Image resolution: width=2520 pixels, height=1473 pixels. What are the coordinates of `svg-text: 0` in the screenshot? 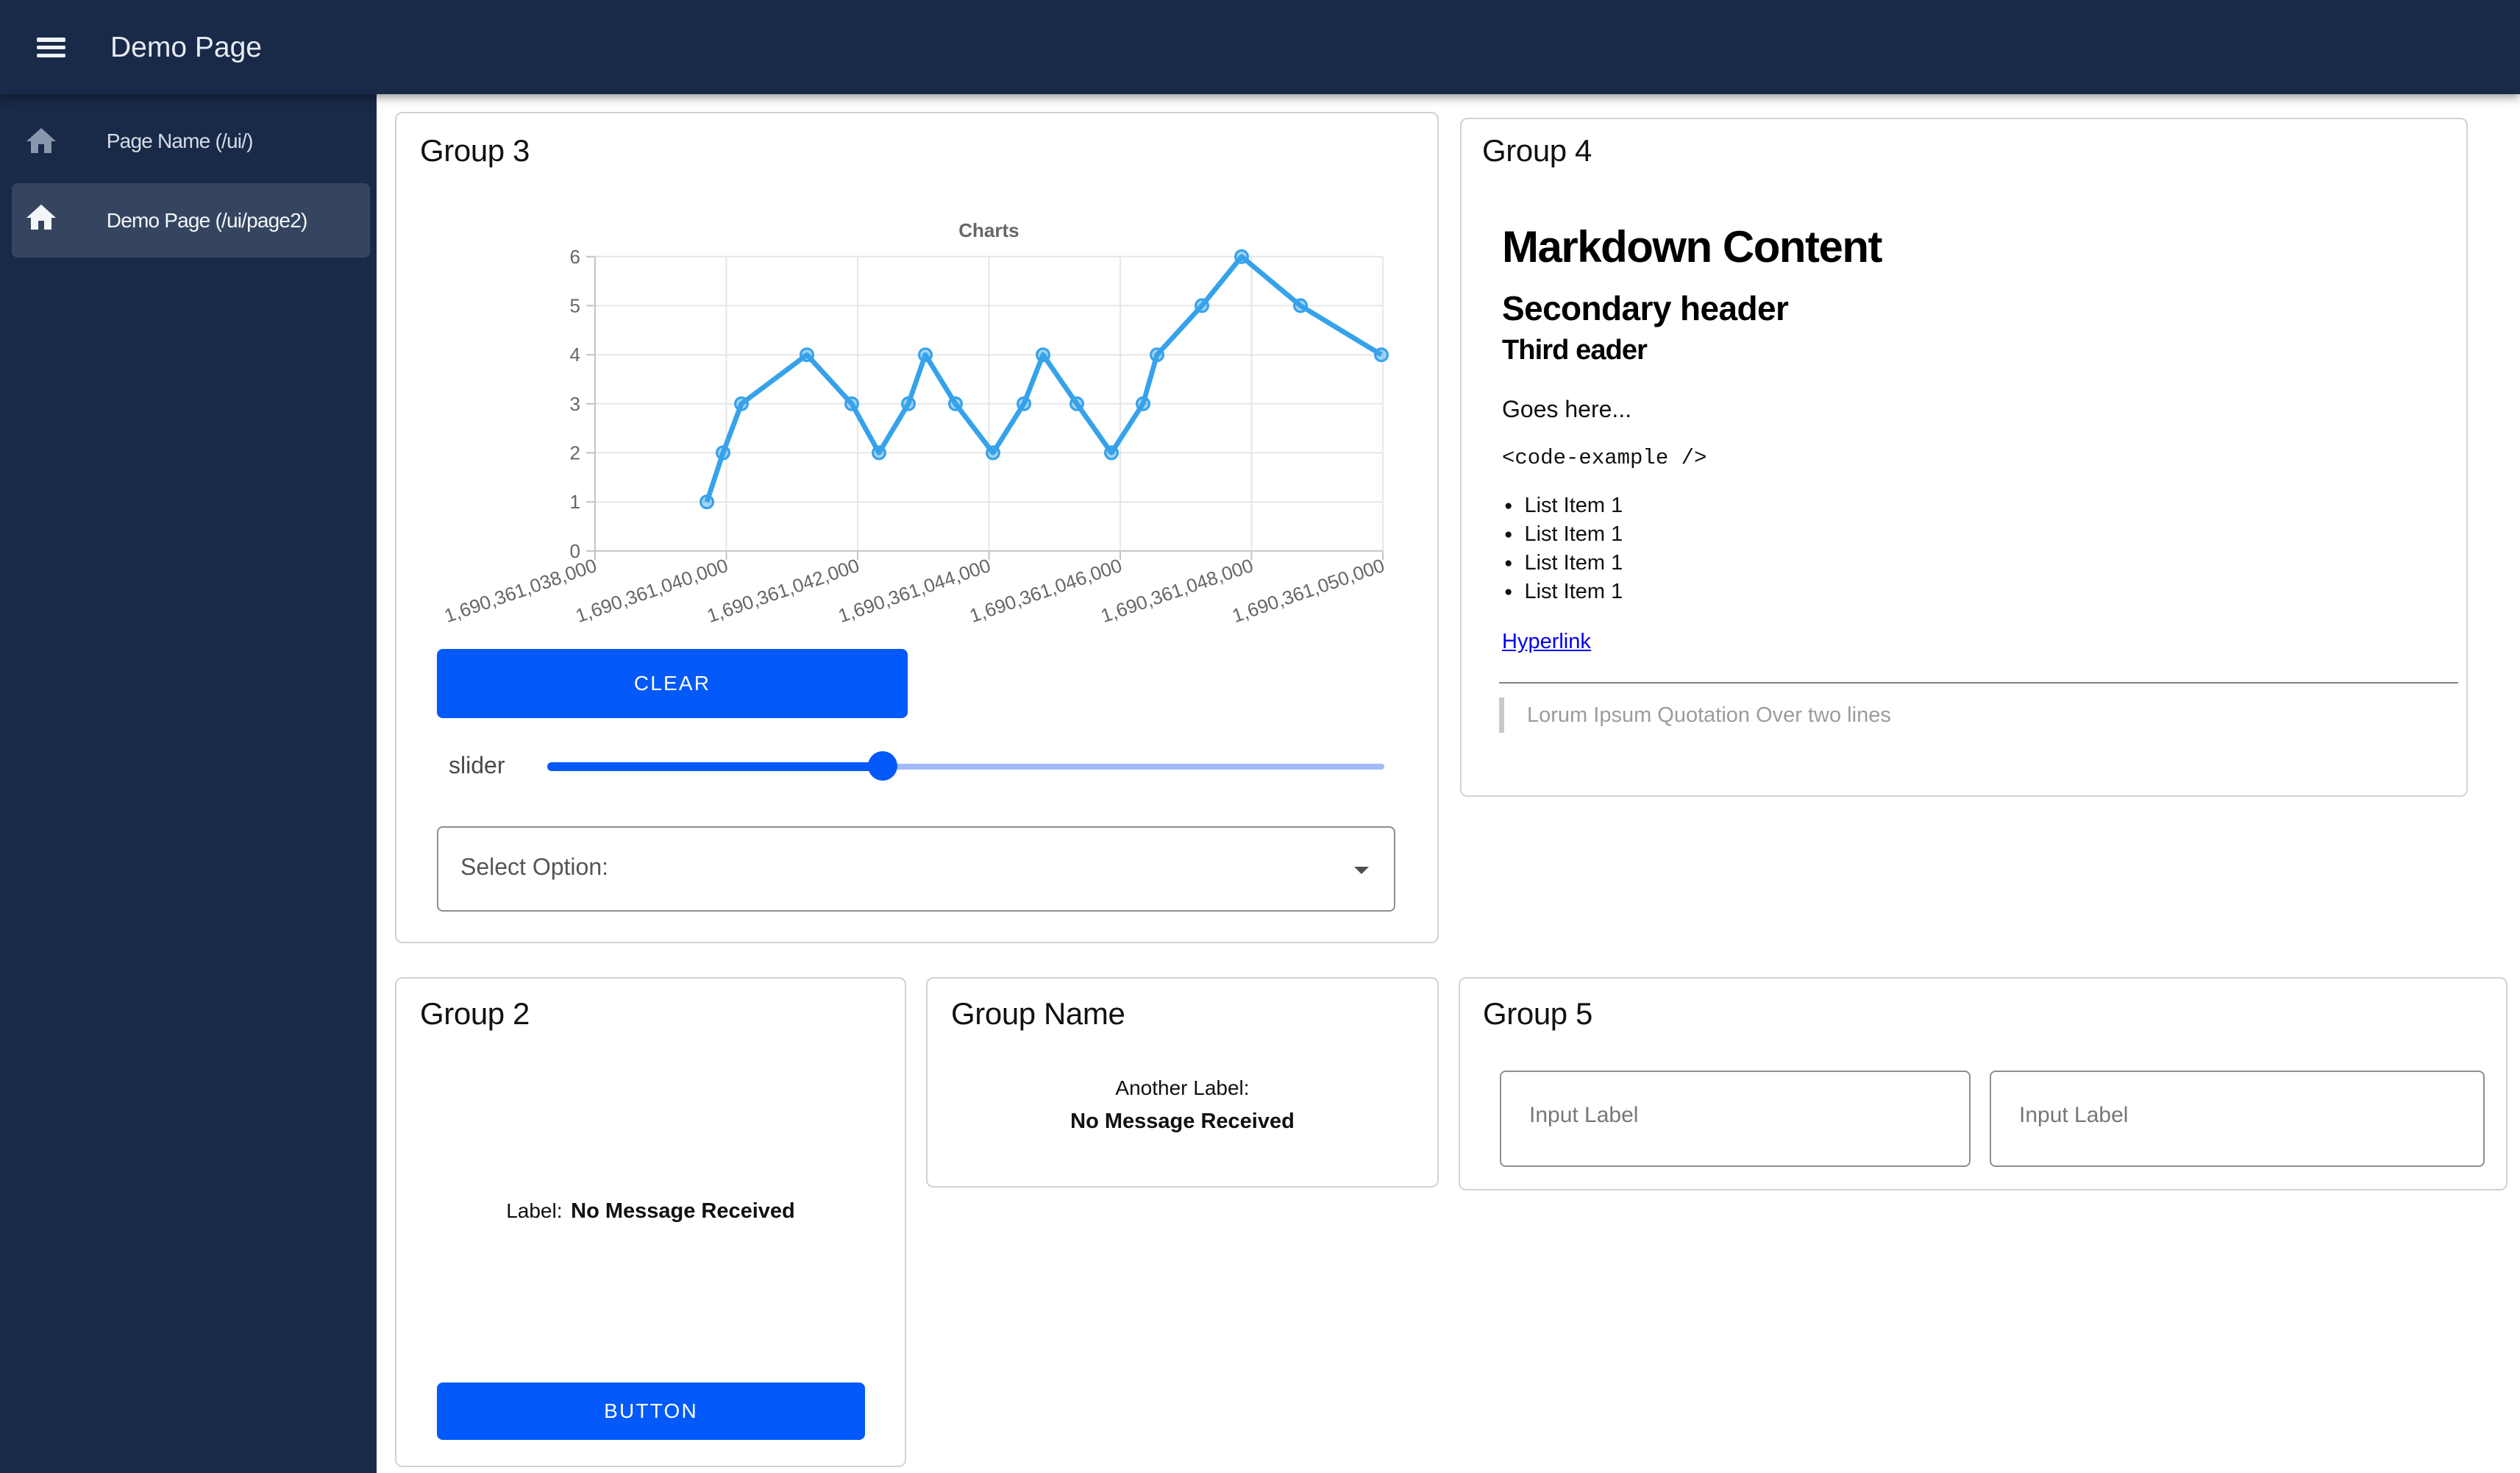 It's located at (575, 551).